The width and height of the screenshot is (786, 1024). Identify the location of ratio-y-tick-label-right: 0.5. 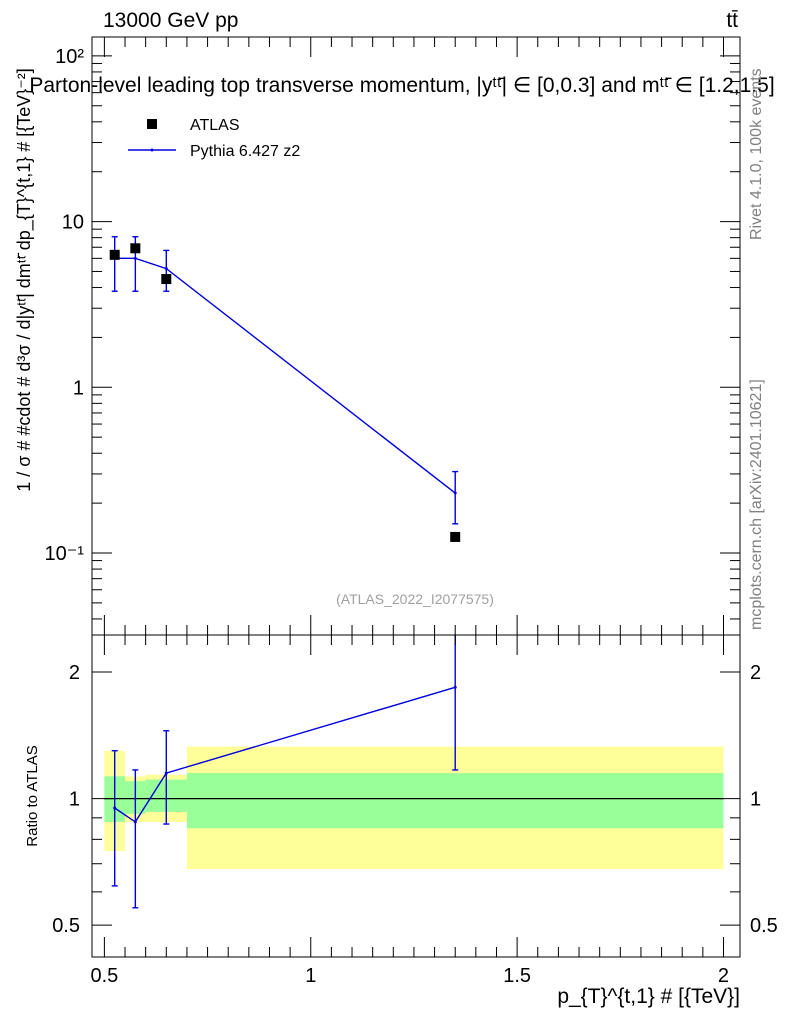
(764, 926).